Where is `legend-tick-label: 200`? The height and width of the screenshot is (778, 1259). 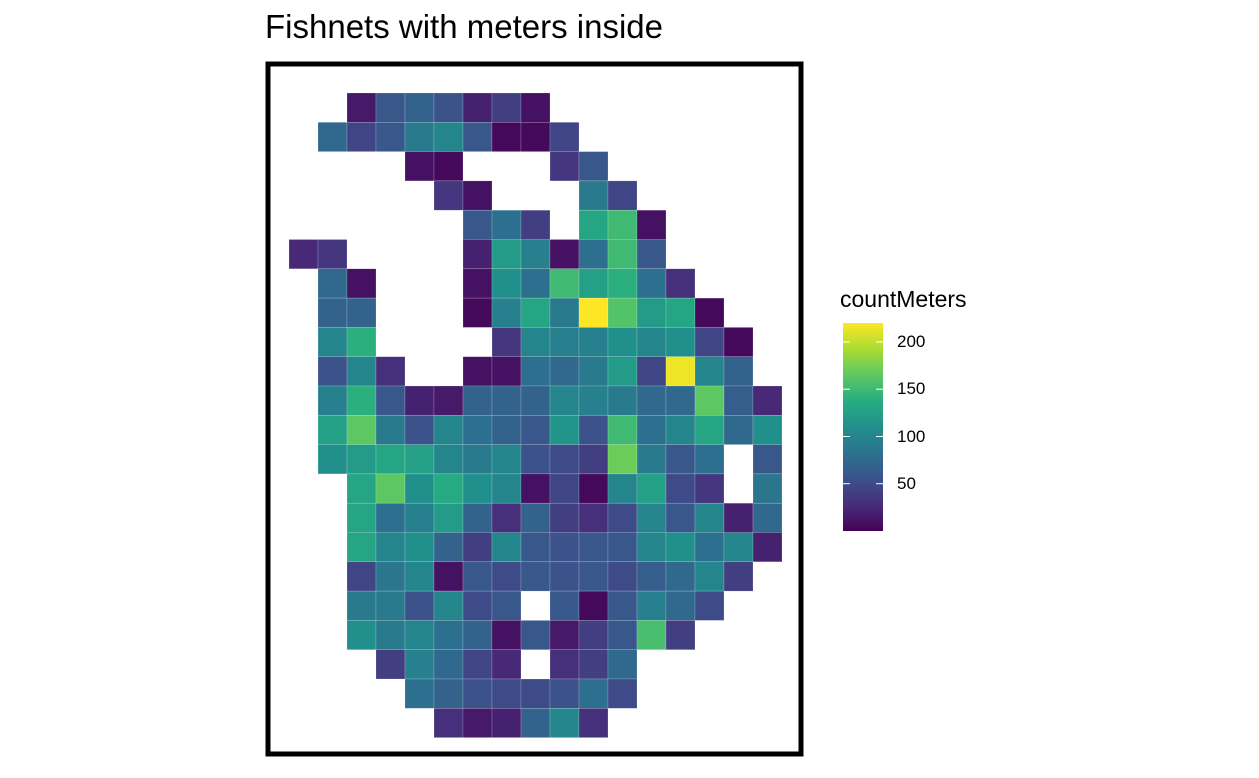 legend-tick-label: 200 is located at coordinates (911, 341).